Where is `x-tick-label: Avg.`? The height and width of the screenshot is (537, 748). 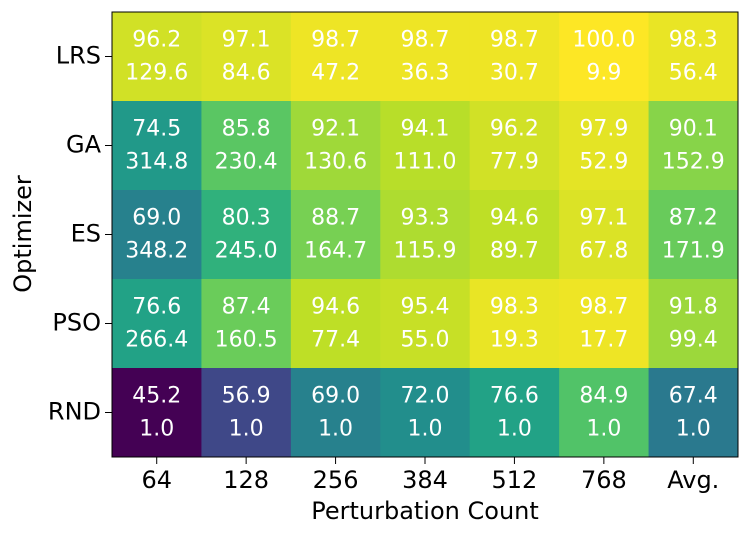
x-tick-label: Avg. is located at coordinates (693, 480).